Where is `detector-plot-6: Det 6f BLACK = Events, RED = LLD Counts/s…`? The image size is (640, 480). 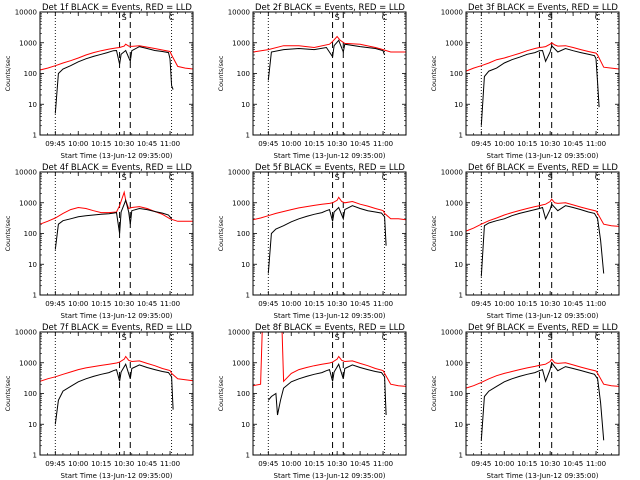
detector-plot-6: Det 6f BLACK = Events, RED = LLD Counts/s… is located at coordinates (525, 241).